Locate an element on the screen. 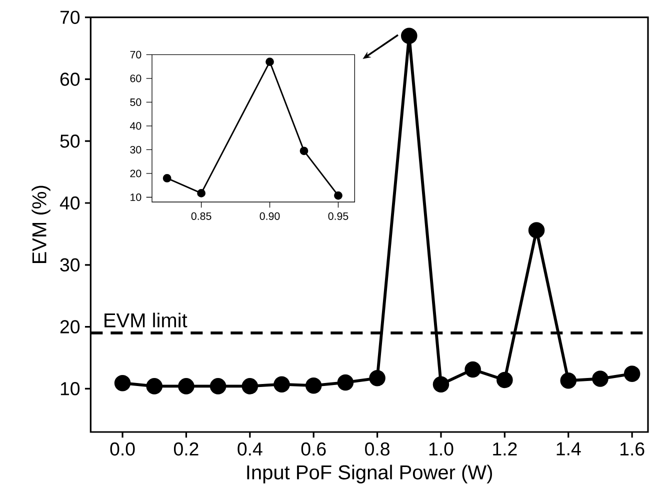 Image resolution: width=651 pixels, height=504 pixels. x-tick-label: 0.6 is located at coordinates (313, 449).